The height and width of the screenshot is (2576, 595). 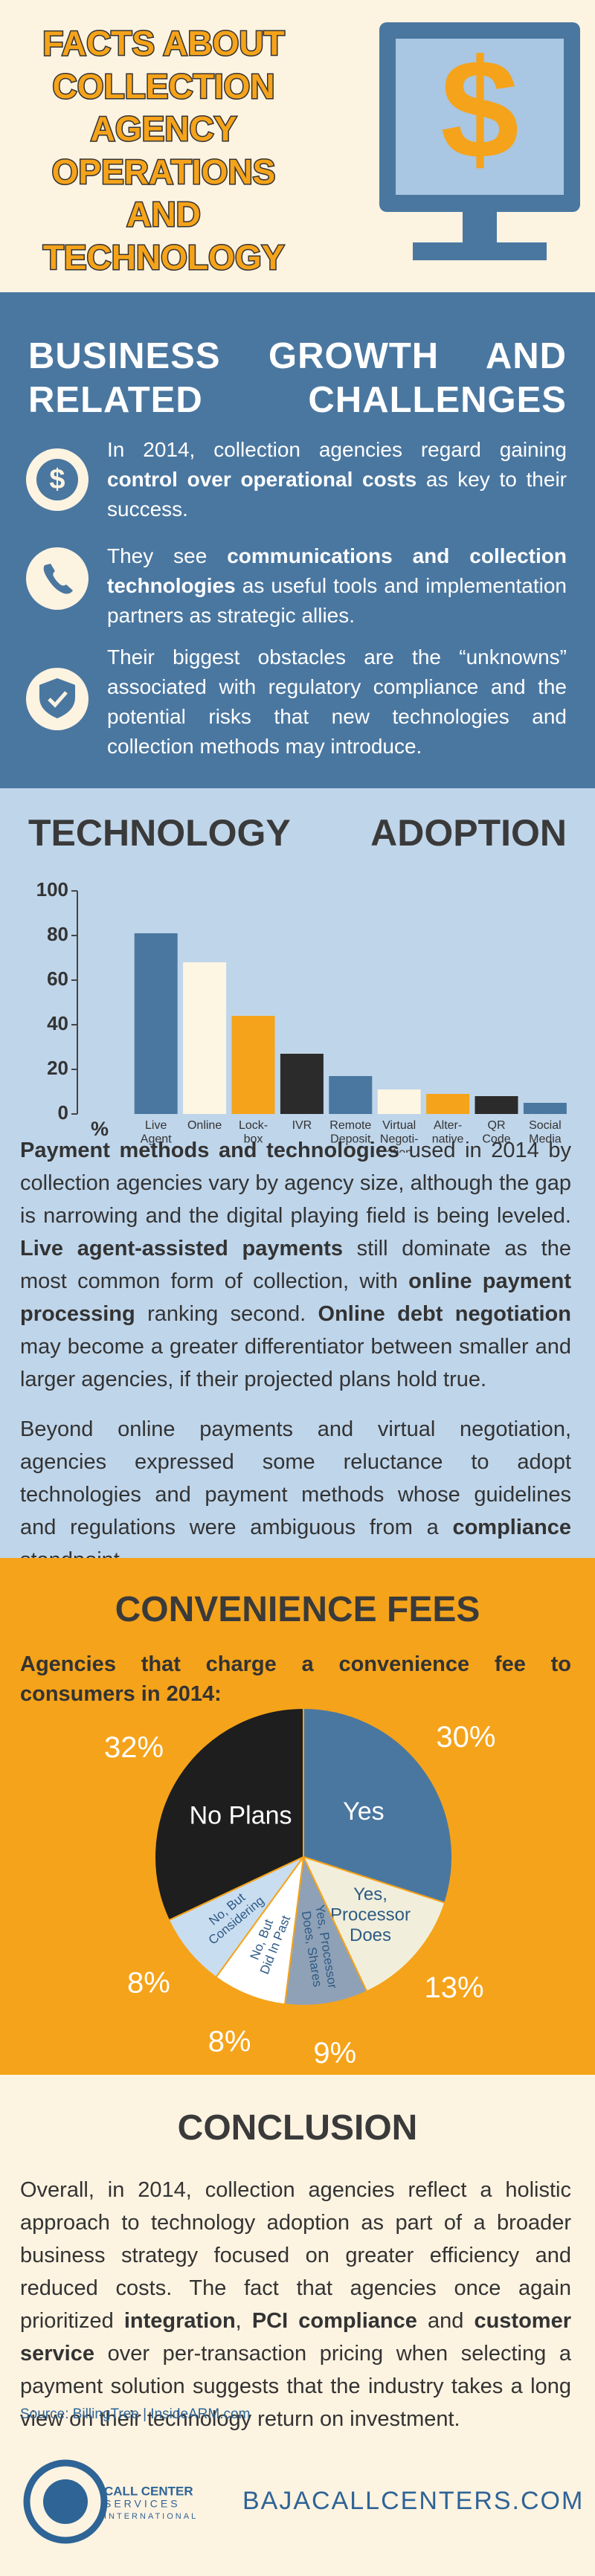 What do you see at coordinates (480, 109) in the screenshot?
I see `dollar-sign: $` at bounding box center [480, 109].